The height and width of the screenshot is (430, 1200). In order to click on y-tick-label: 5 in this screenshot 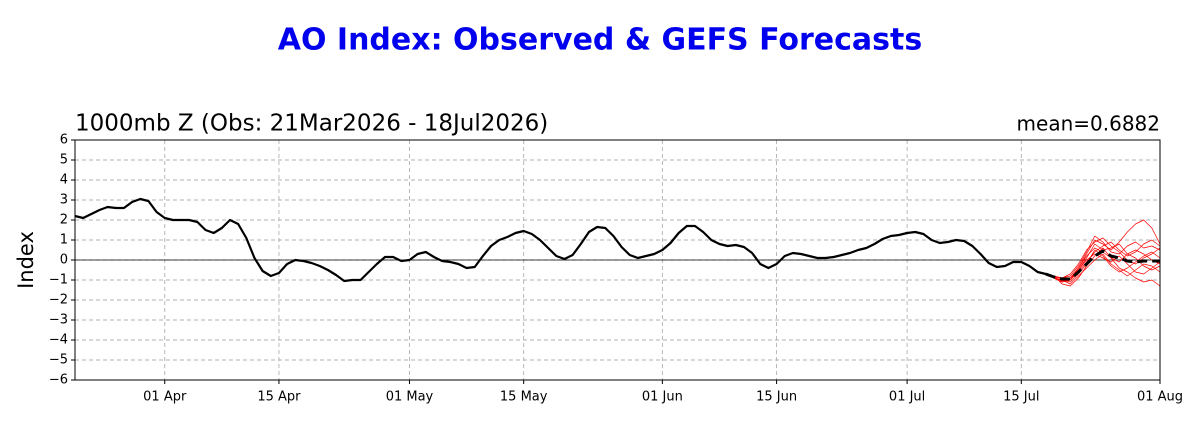, I will do `click(64, 160)`.